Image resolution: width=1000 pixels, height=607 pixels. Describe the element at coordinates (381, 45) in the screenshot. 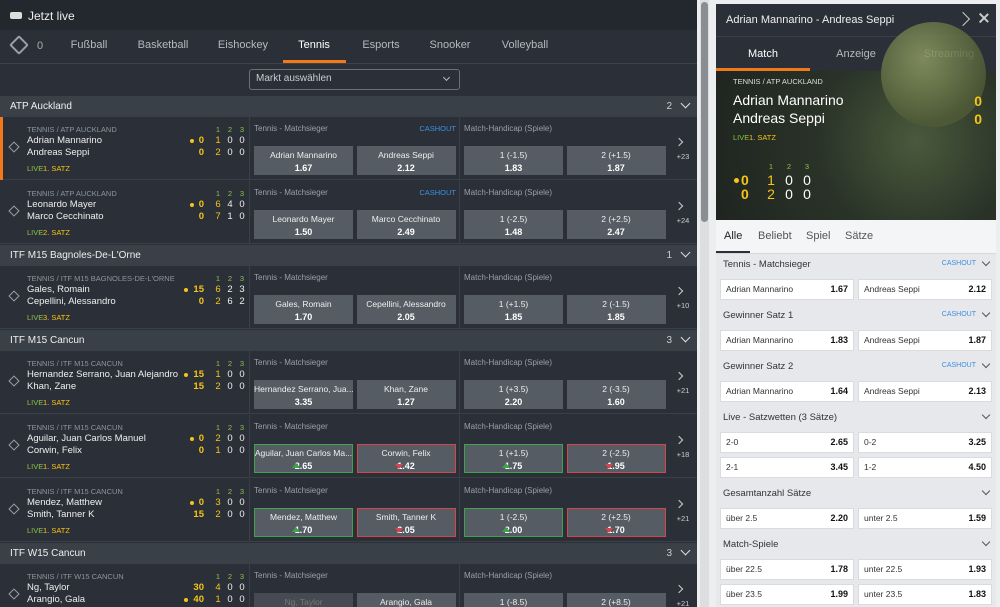

I see `sport-tab: Esports` at that location.